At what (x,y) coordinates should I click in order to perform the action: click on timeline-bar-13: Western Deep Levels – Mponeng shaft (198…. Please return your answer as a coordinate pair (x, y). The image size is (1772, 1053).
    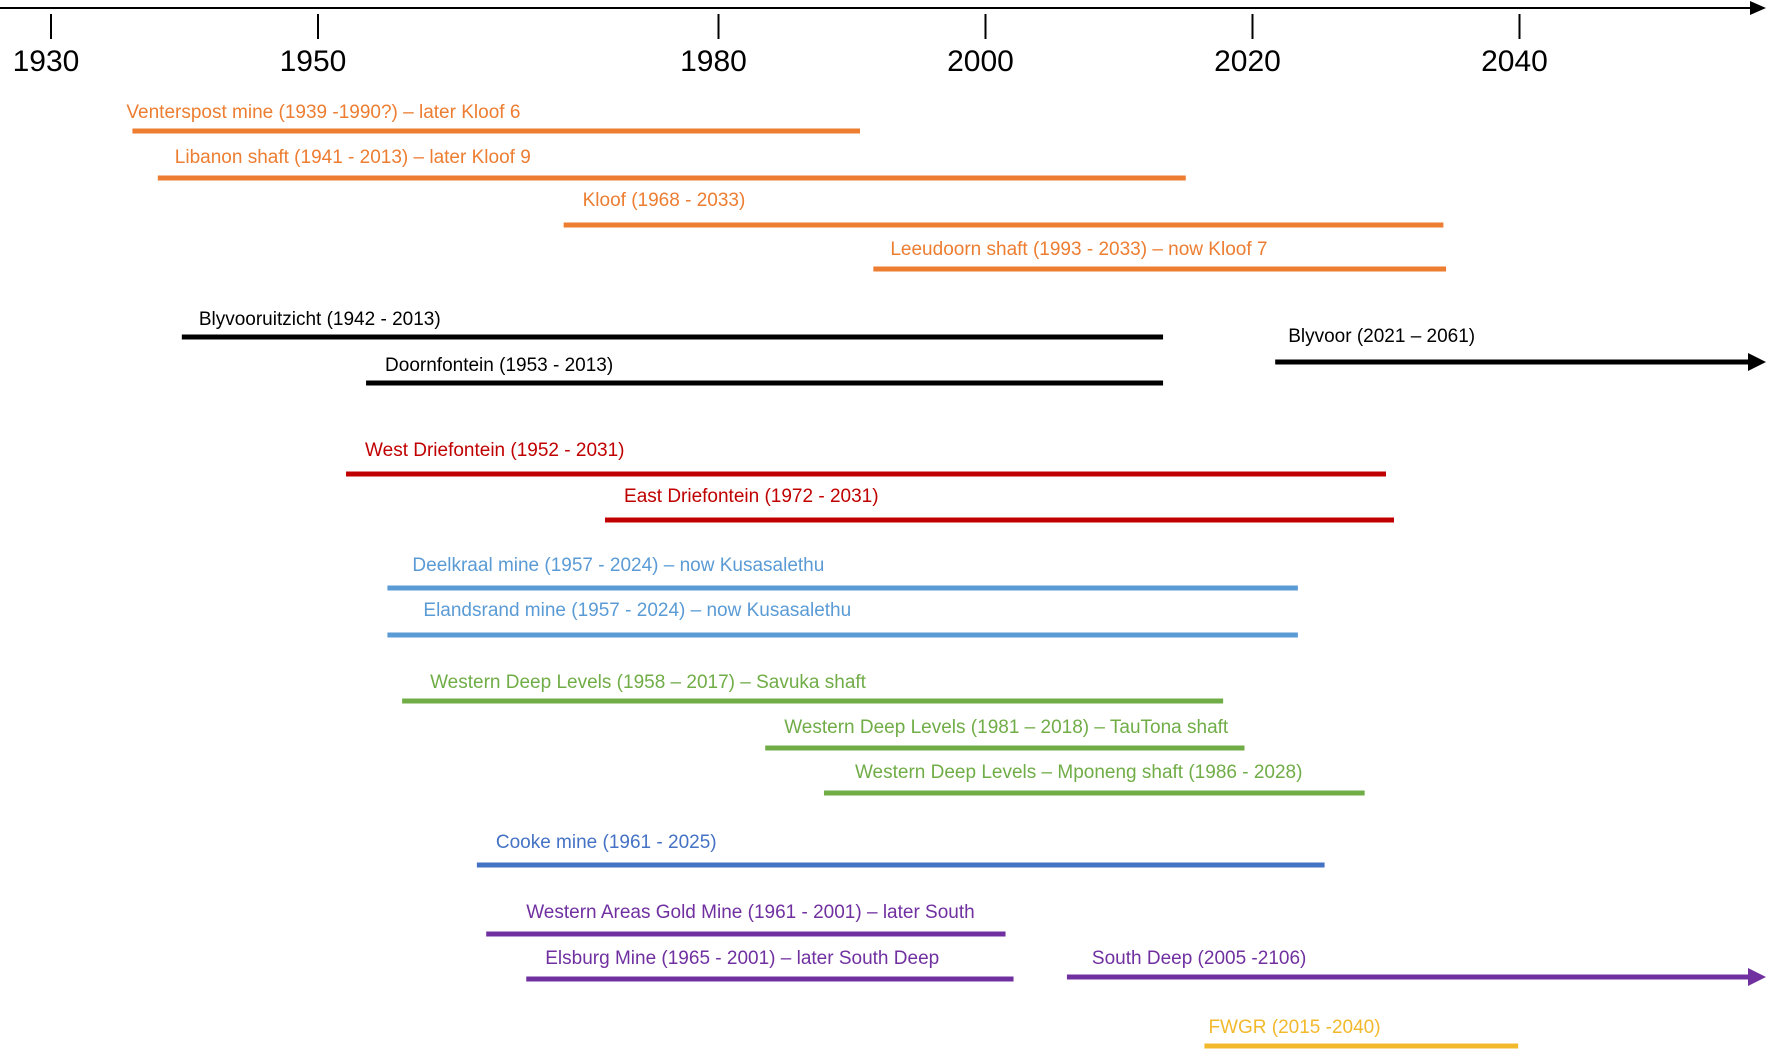
    Looking at the image, I should click on (1094, 779).